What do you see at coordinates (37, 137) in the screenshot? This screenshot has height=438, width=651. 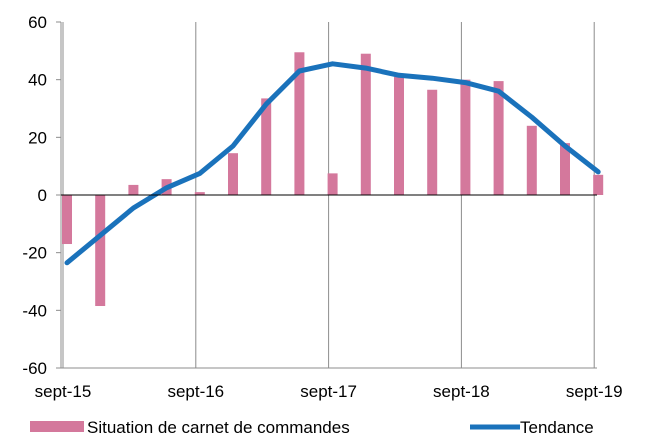 I see `y-tick-label: 20` at bounding box center [37, 137].